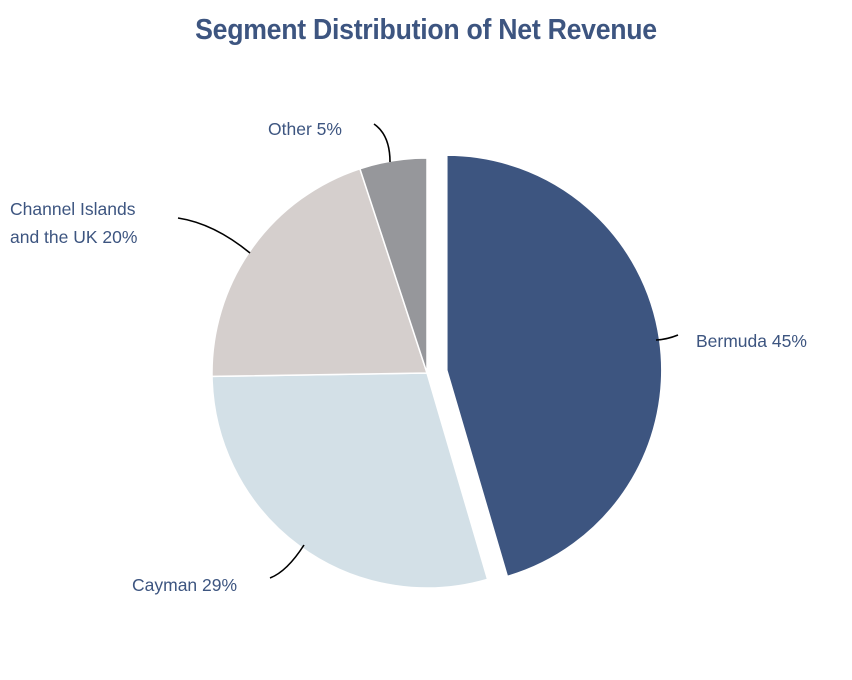 This screenshot has width=852, height=680. I want to click on slice-label-channel-islands-and-the-uk: Channel Islands and the UK 20%, so click(73, 223).